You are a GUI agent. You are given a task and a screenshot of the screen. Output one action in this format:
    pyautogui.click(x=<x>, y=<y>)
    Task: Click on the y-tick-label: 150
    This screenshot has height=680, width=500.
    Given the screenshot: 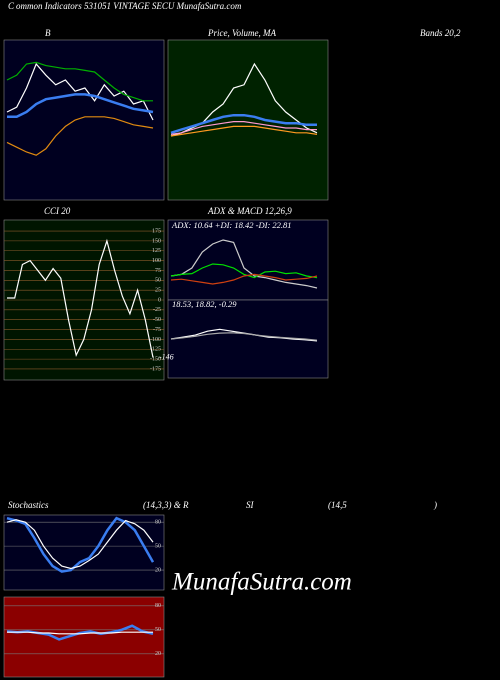 What is the action you would take?
    pyautogui.click(x=156, y=241)
    